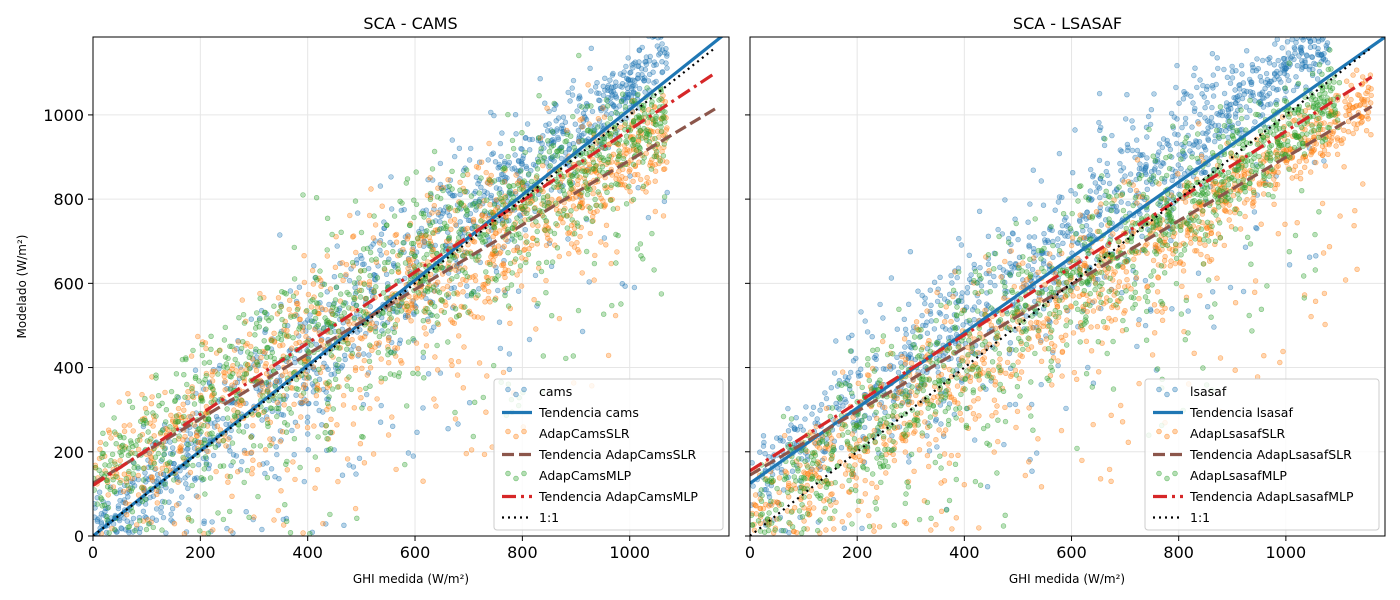  What do you see at coordinates (522, 552) in the screenshot?
I see `x-tick-label: 800` at bounding box center [522, 552].